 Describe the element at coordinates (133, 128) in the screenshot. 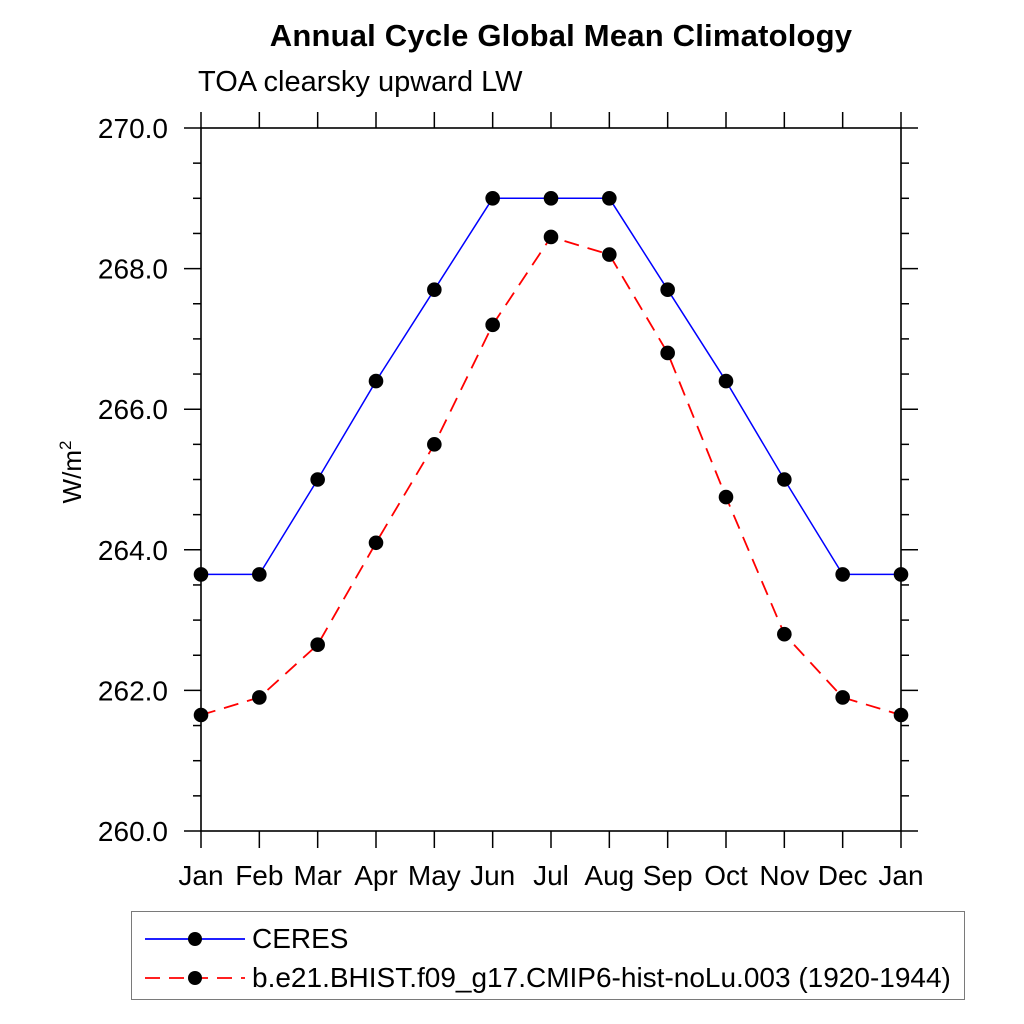

I see `y-tick-label: 270.0` at that location.